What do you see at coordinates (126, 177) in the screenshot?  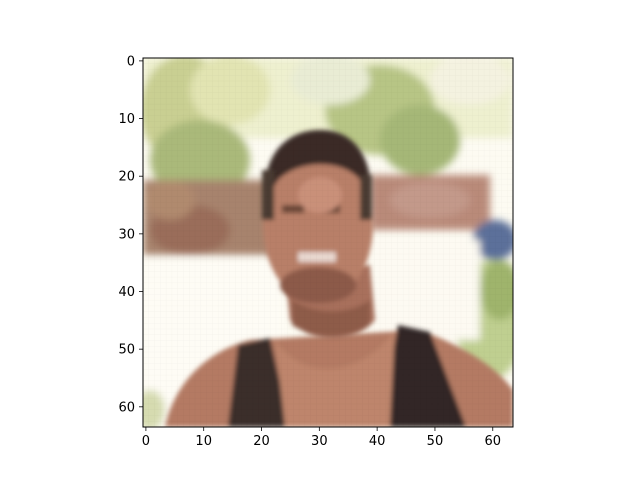 I see `y-tick-label: 20` at bounding box center [126, 177].